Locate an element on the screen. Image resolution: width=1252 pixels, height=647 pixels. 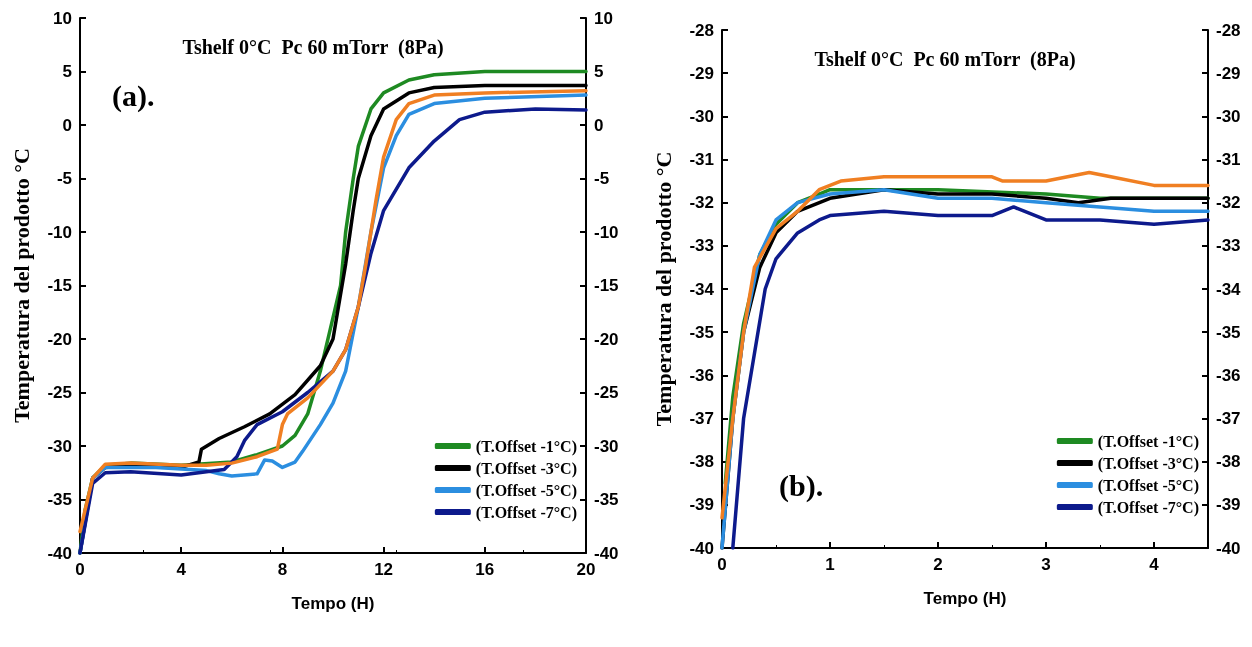
y-tick-label: -20 is located at coordinates (59, 339).